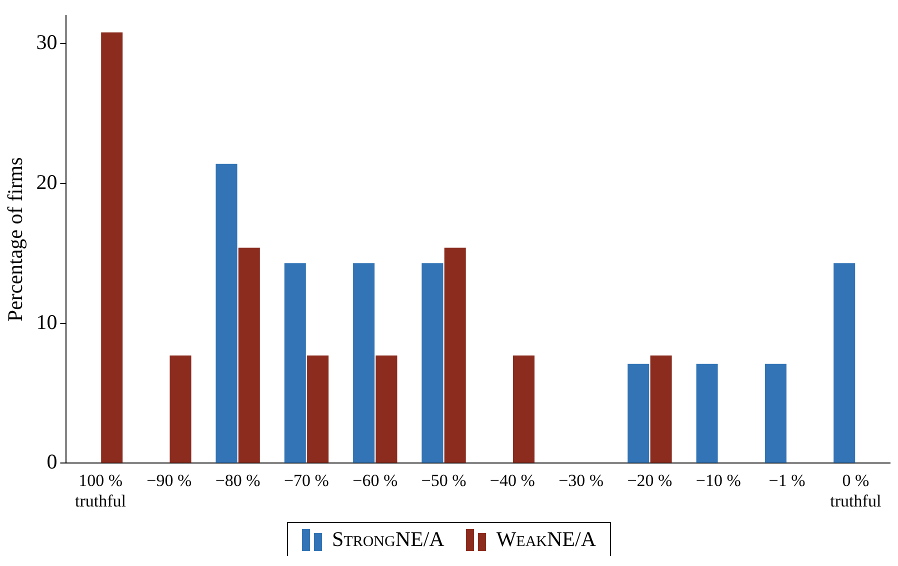 Image resolution: width=898 pixels, height=566 pixels. What do you see at coordinates (169, 480) in the screenshot?
I see `x-tick-label: −90 %` at bounding box center [169, 480].